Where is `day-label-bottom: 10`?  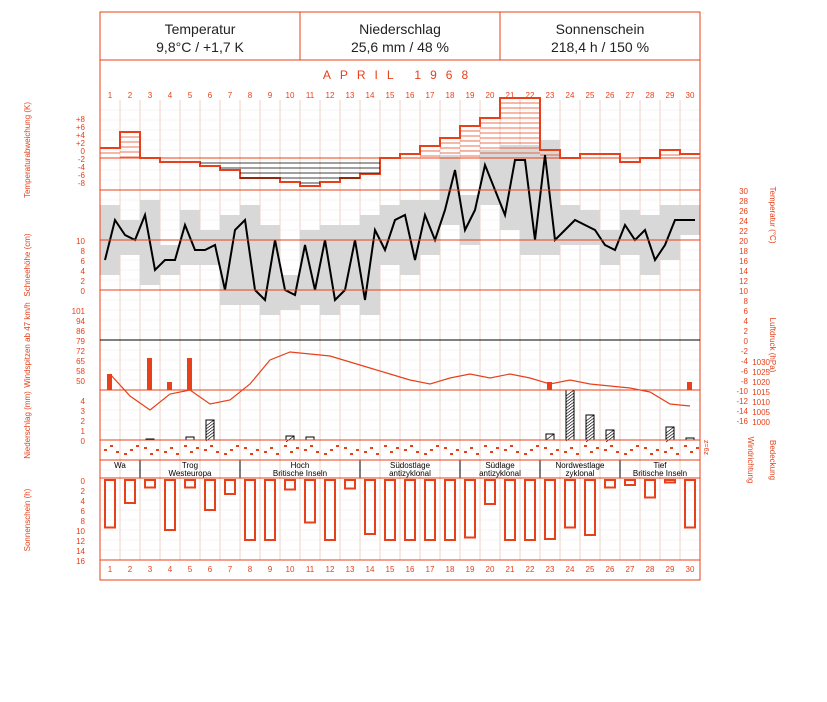
day-label-bottom: 10 is located at coordinates (290, 569).